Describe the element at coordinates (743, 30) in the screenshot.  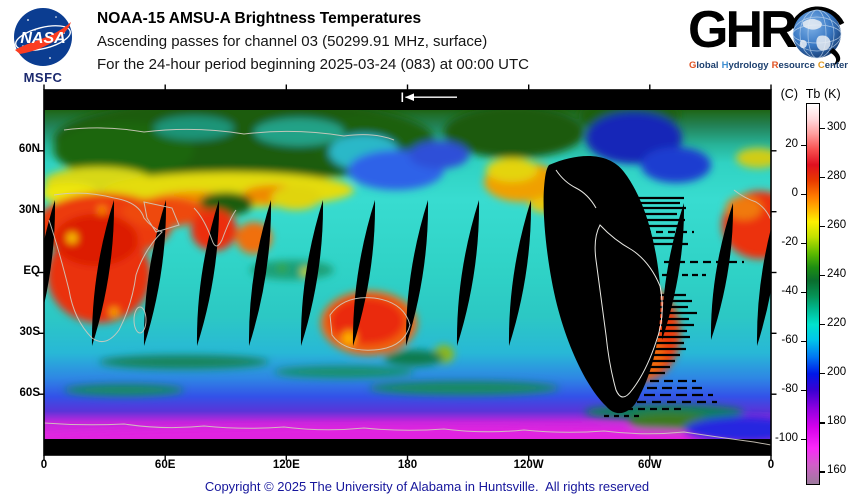
I see `ghrc-logo-wordmark: GHR` at that location.